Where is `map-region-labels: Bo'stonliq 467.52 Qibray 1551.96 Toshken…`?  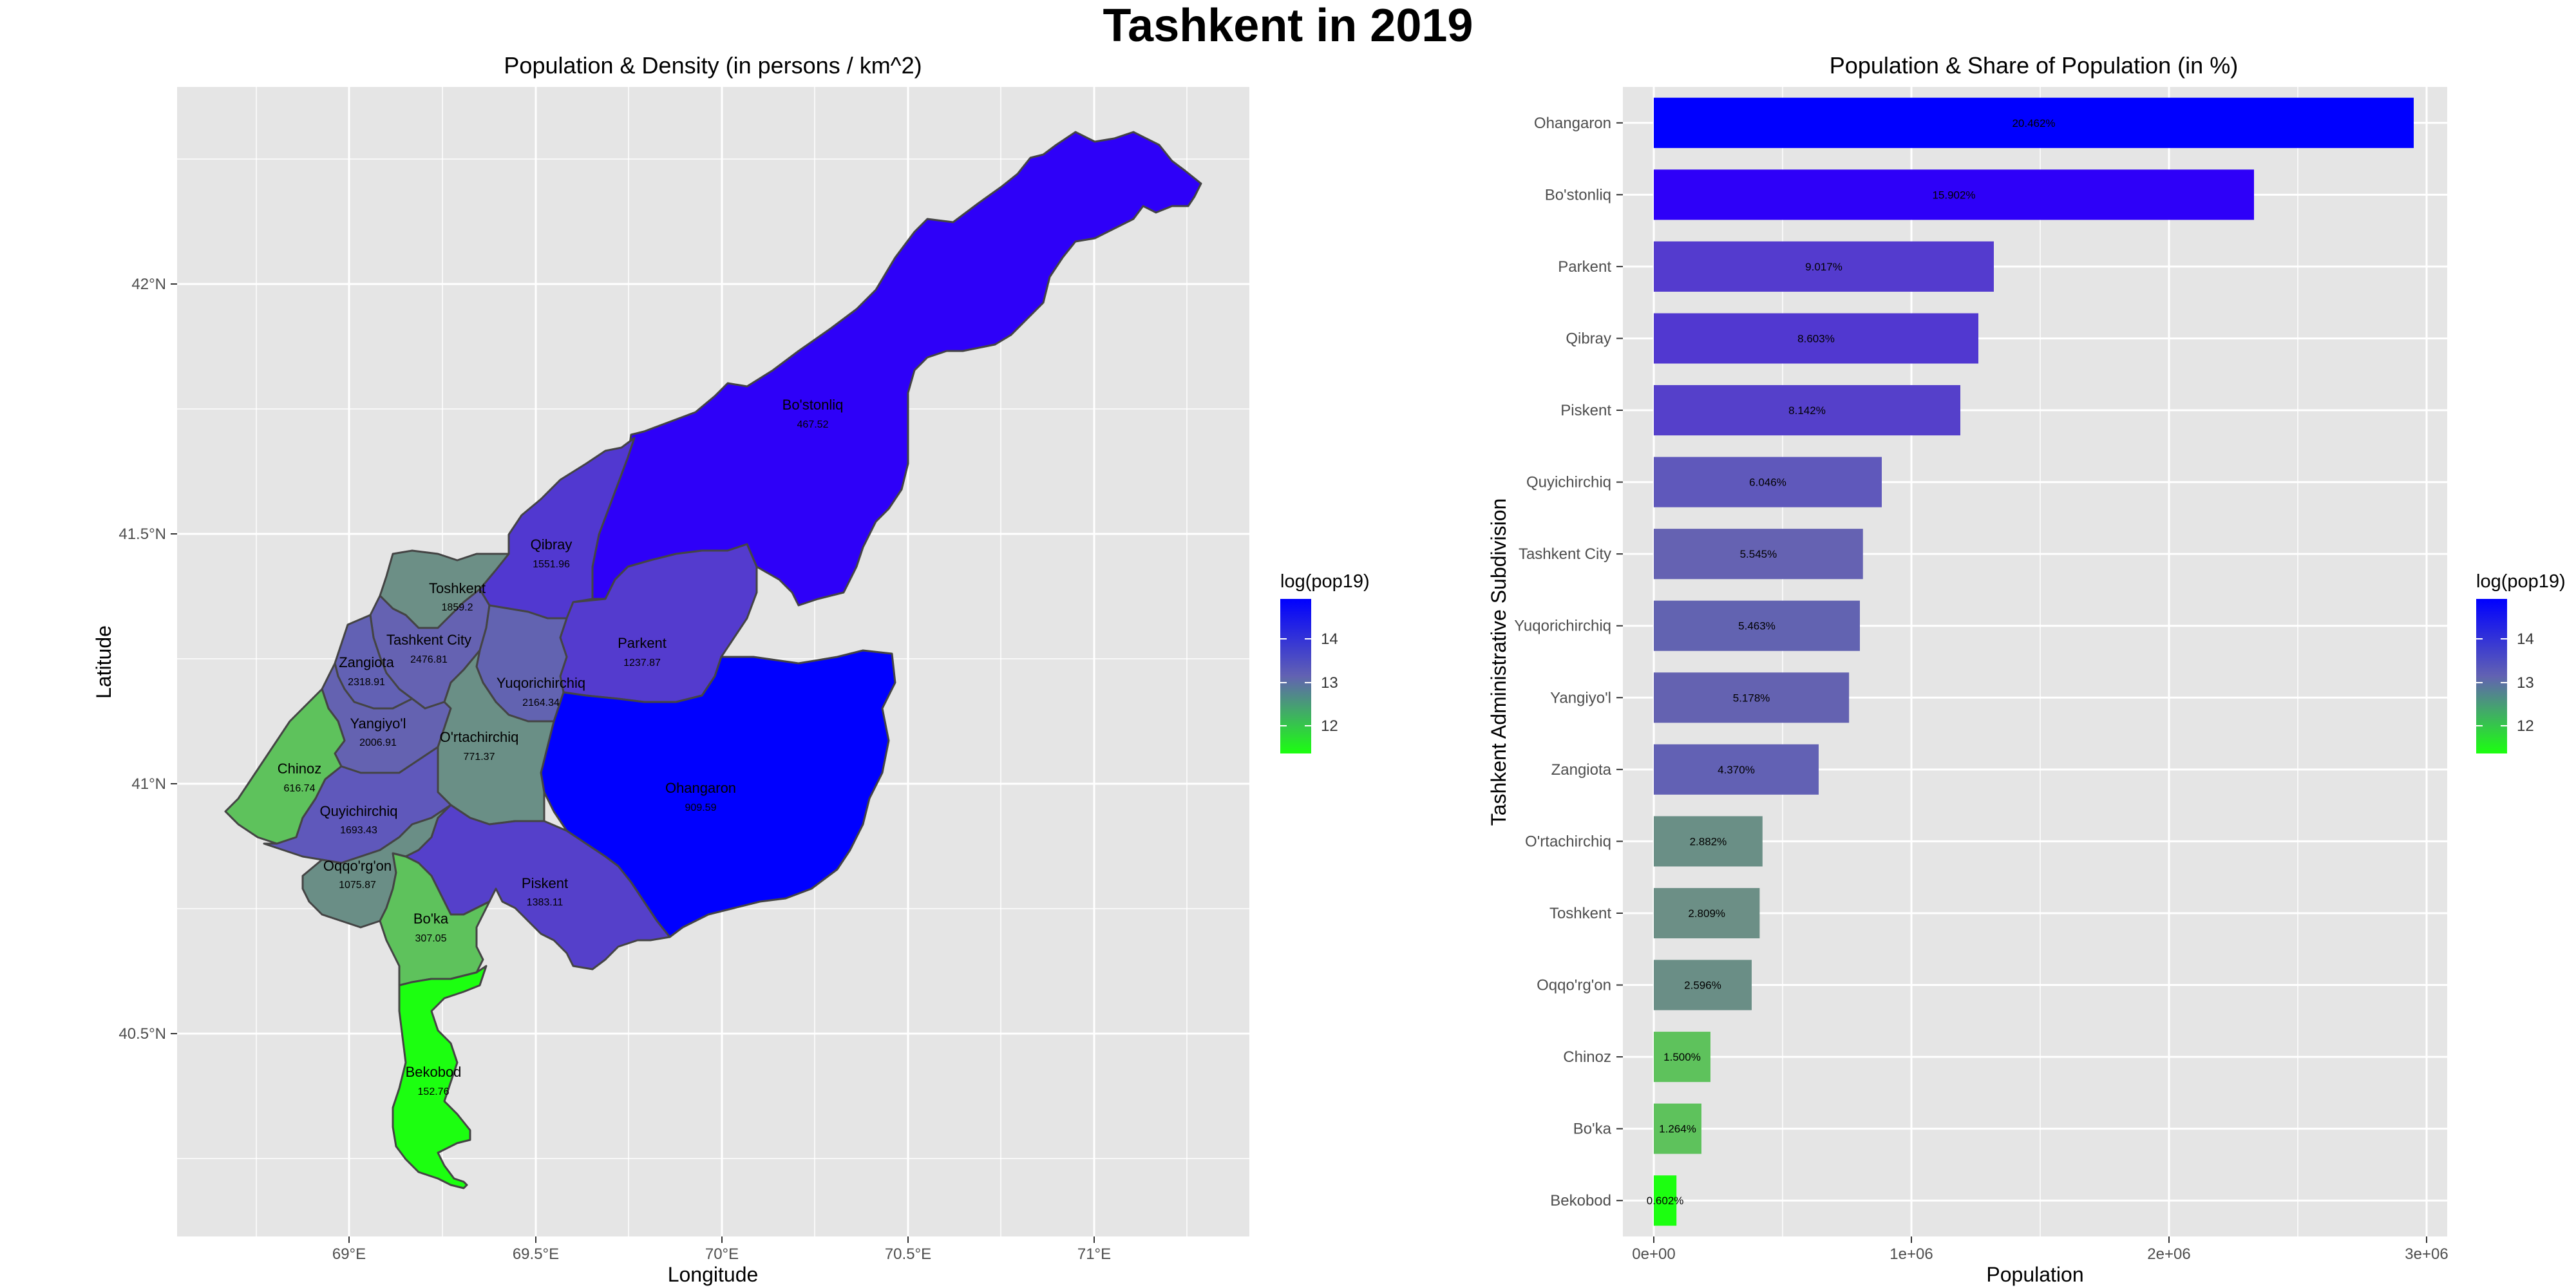
map-region-labels: Bo'stonliq 467.52 Qibray 1551.96 Toshken… is located at coordinates (561, 747).